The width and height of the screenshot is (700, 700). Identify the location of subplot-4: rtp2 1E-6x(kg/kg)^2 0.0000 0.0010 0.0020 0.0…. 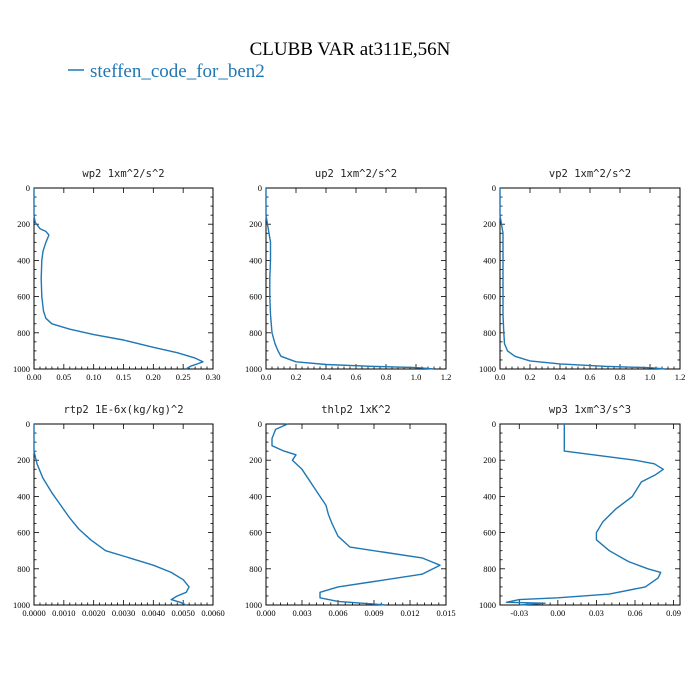
(119, 511).